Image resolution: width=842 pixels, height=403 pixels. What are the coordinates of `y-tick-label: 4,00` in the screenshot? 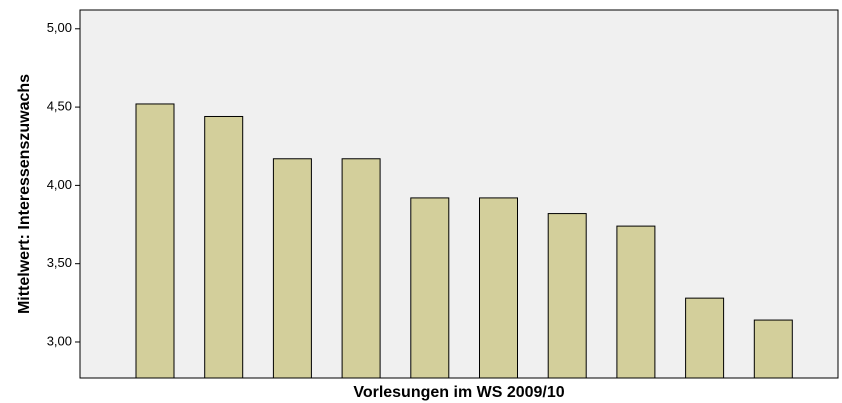 It's located at (59, 184).